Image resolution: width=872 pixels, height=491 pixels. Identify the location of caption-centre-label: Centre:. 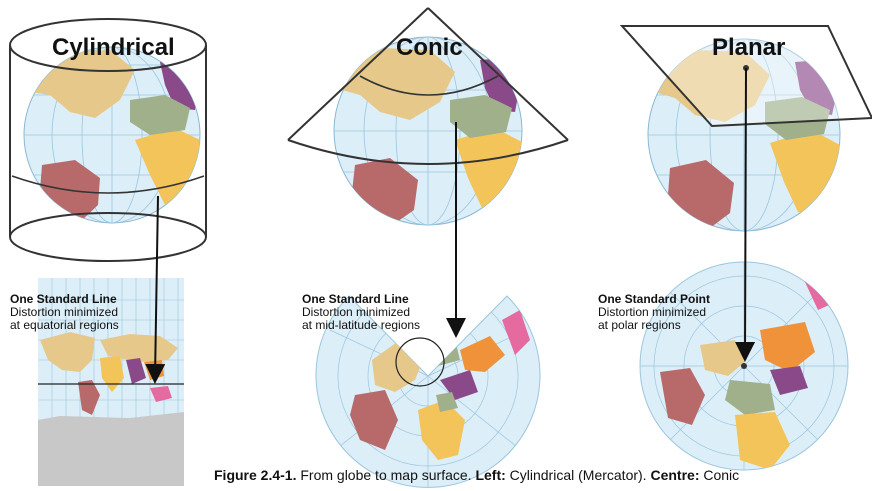
(675, 475).